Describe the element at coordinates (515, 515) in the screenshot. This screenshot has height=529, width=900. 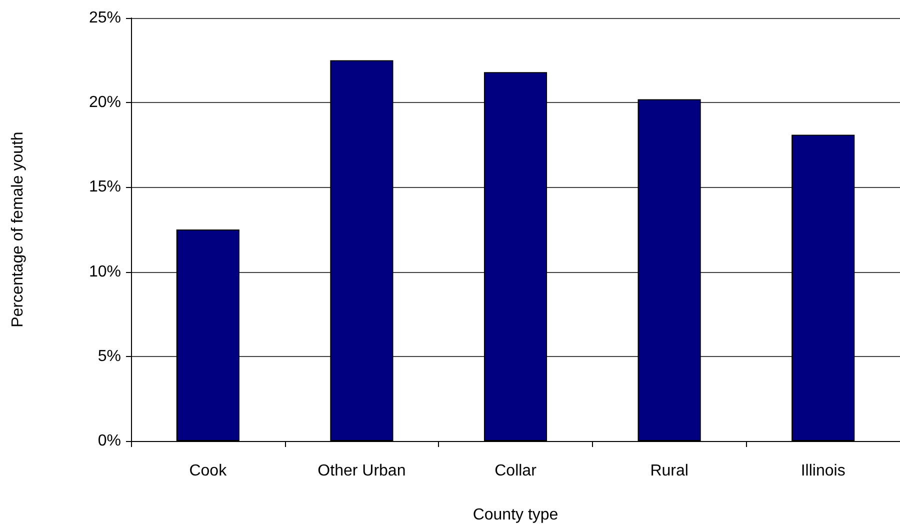
I see `x-axis-title: County type` at that location.